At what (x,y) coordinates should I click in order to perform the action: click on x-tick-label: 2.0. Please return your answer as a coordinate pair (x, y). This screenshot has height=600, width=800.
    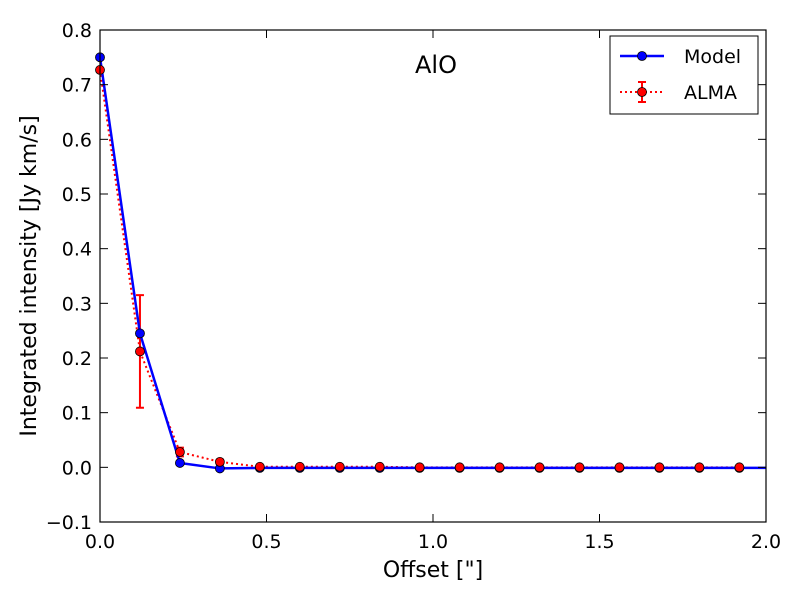
    Looking at the image, I should click on (766, 542).